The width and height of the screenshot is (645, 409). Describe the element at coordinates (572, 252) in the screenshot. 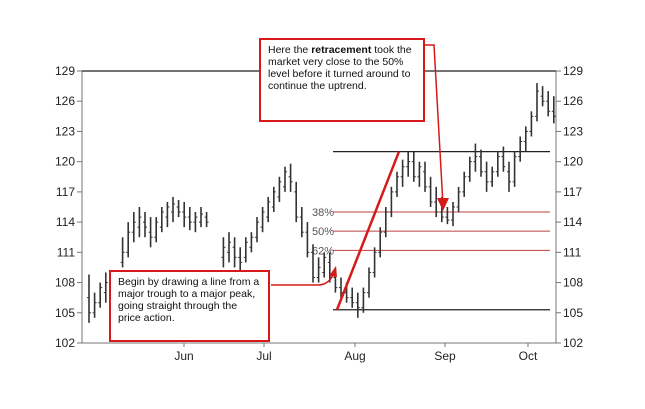

I see `y-tick-label-right: 111` at that location.